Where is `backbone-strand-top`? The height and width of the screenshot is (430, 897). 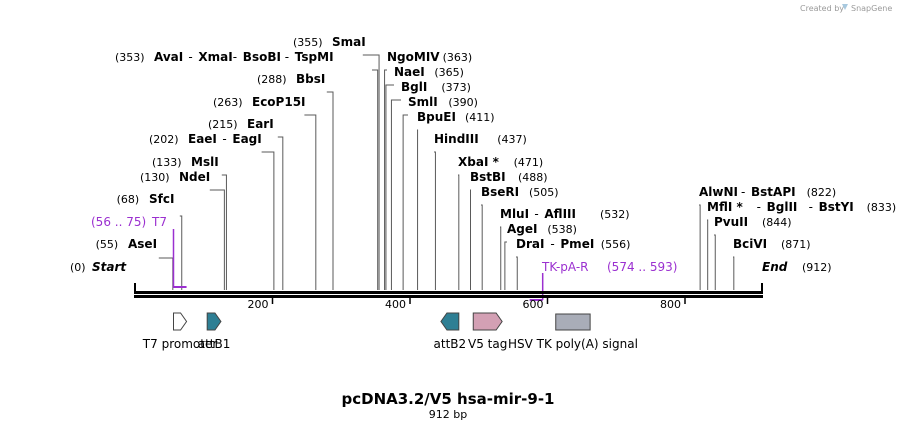 backbone-strand-top is located at coordinates (448, 292).